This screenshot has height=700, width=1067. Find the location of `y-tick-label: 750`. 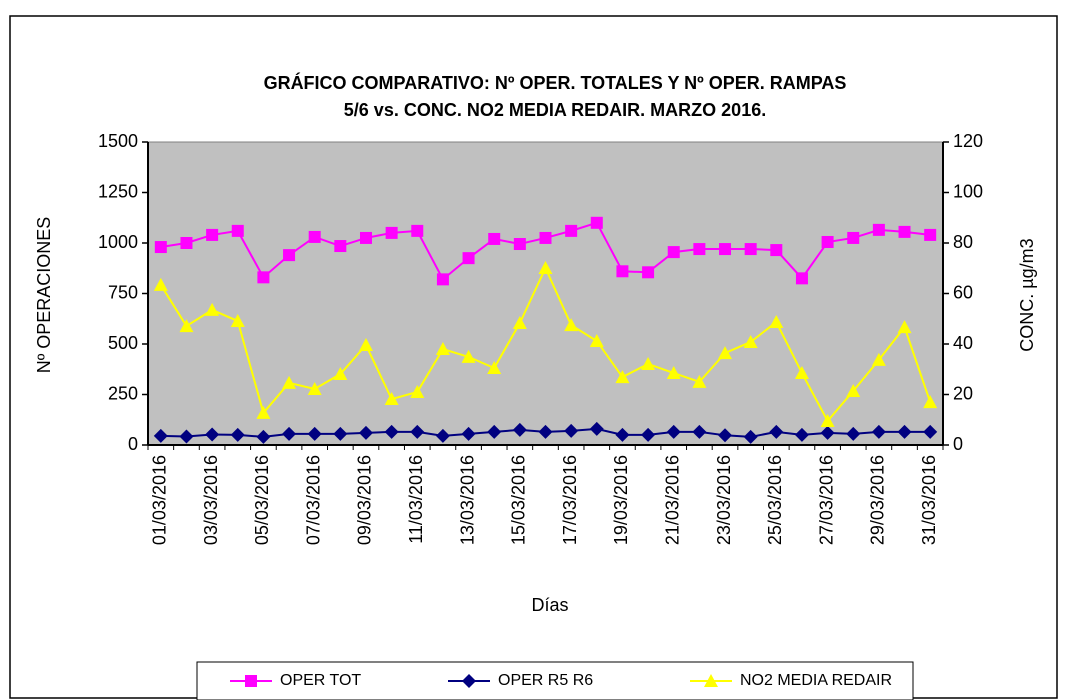

y-tick-label: 750 is located at coordinates (123, 292).